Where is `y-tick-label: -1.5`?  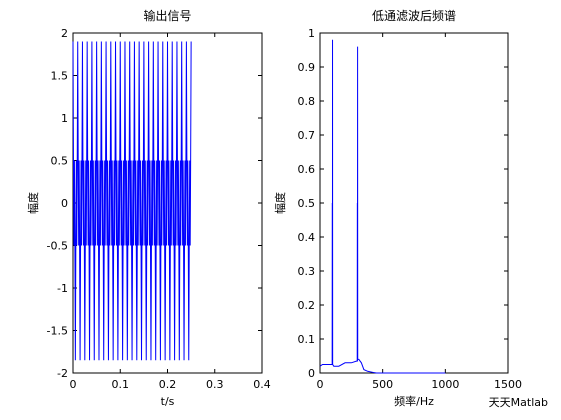 y-tick-label: -1.5 is located at coordinates (57, 331).